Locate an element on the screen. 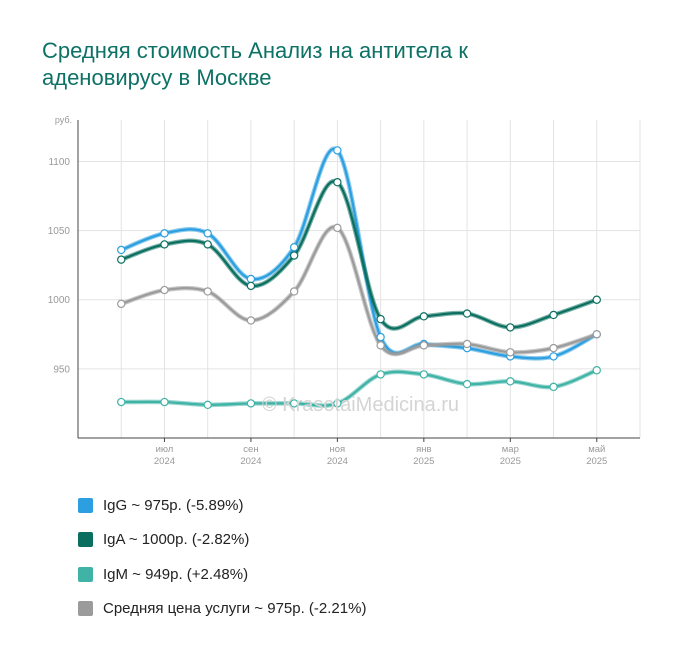 The image size is (700, 651). legend-item-igm: IgM ~ 949р. (+2.48%) is located at coordinates (222, 574).